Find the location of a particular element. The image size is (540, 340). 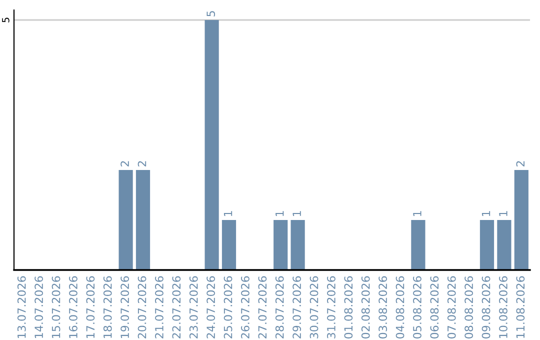

x-tick-label: 25.07.2026 is located at coordinates (228, 307).